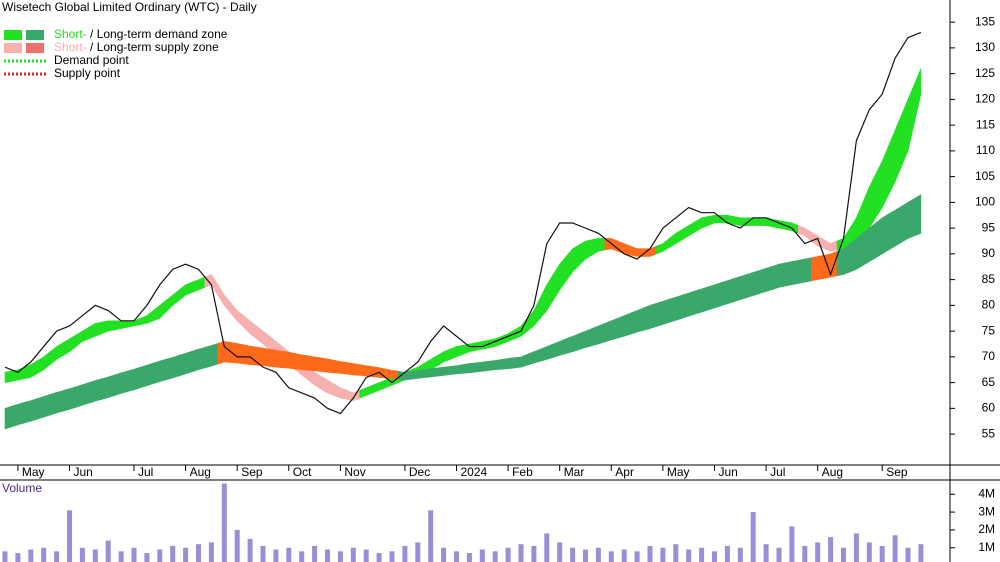  I want to click on y-tick-label: 4M, so click(986, 493).